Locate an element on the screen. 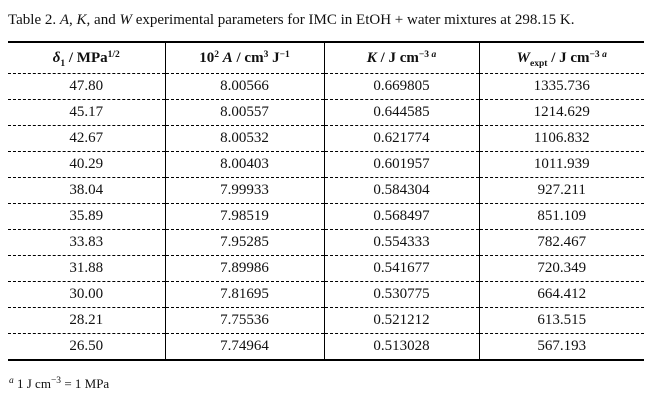 This screenshot has height=418, width=658. table-footnote: a 1 J cm−3 = 1 MPa is located at coordinates (59, 383).